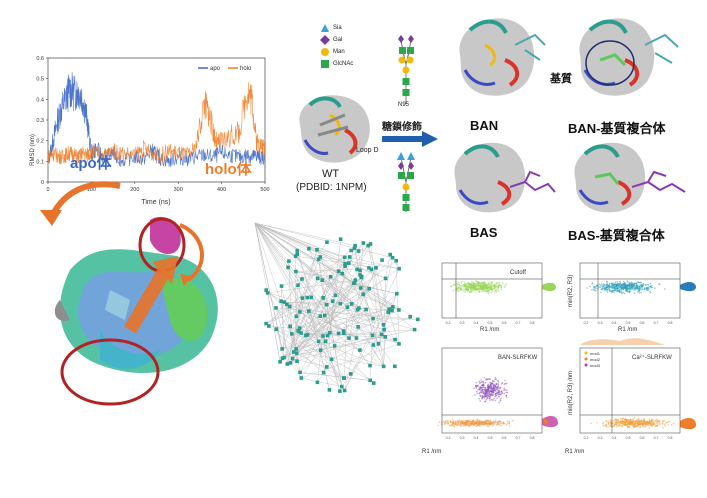  I want to click on scatter-panel-4-xlabel: R1 /nm, so click(574, 452).